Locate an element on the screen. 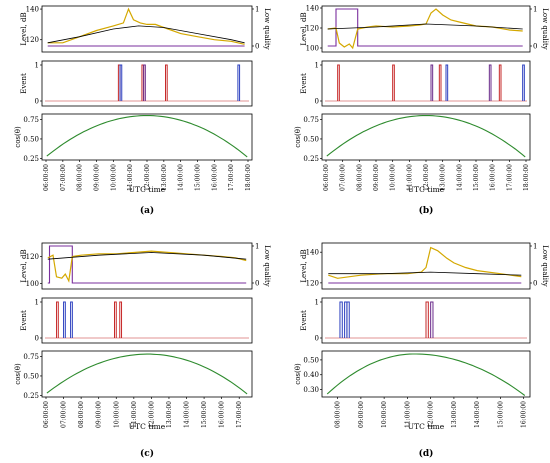 This screenshot has width=550, height=463. level-frame is located at coordinates (147, 266).